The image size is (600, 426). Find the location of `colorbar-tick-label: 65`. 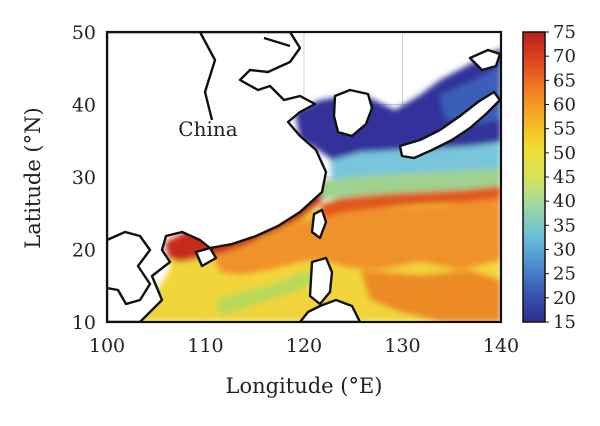

colorbar-tick-label: 65 is located at coordinates (564, 80).